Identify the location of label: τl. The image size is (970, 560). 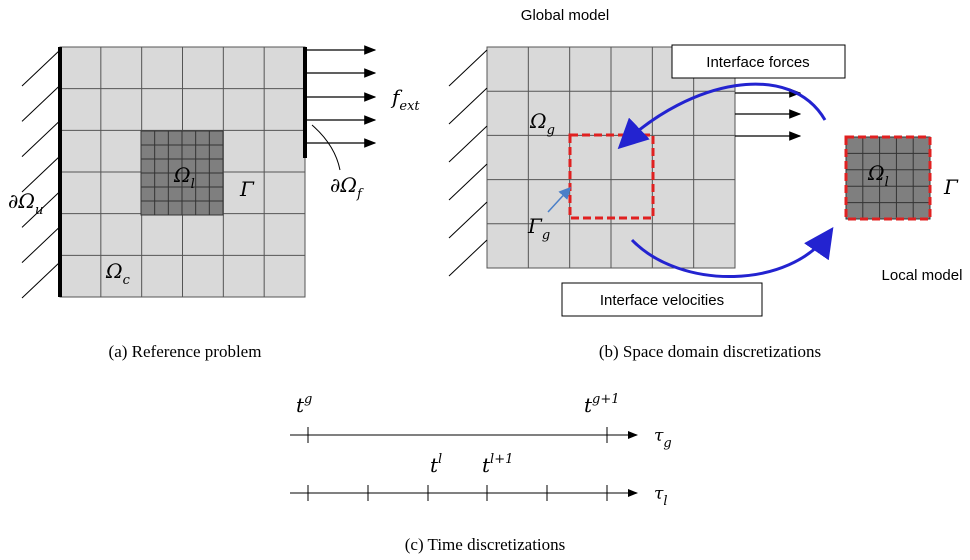
(661, 496).